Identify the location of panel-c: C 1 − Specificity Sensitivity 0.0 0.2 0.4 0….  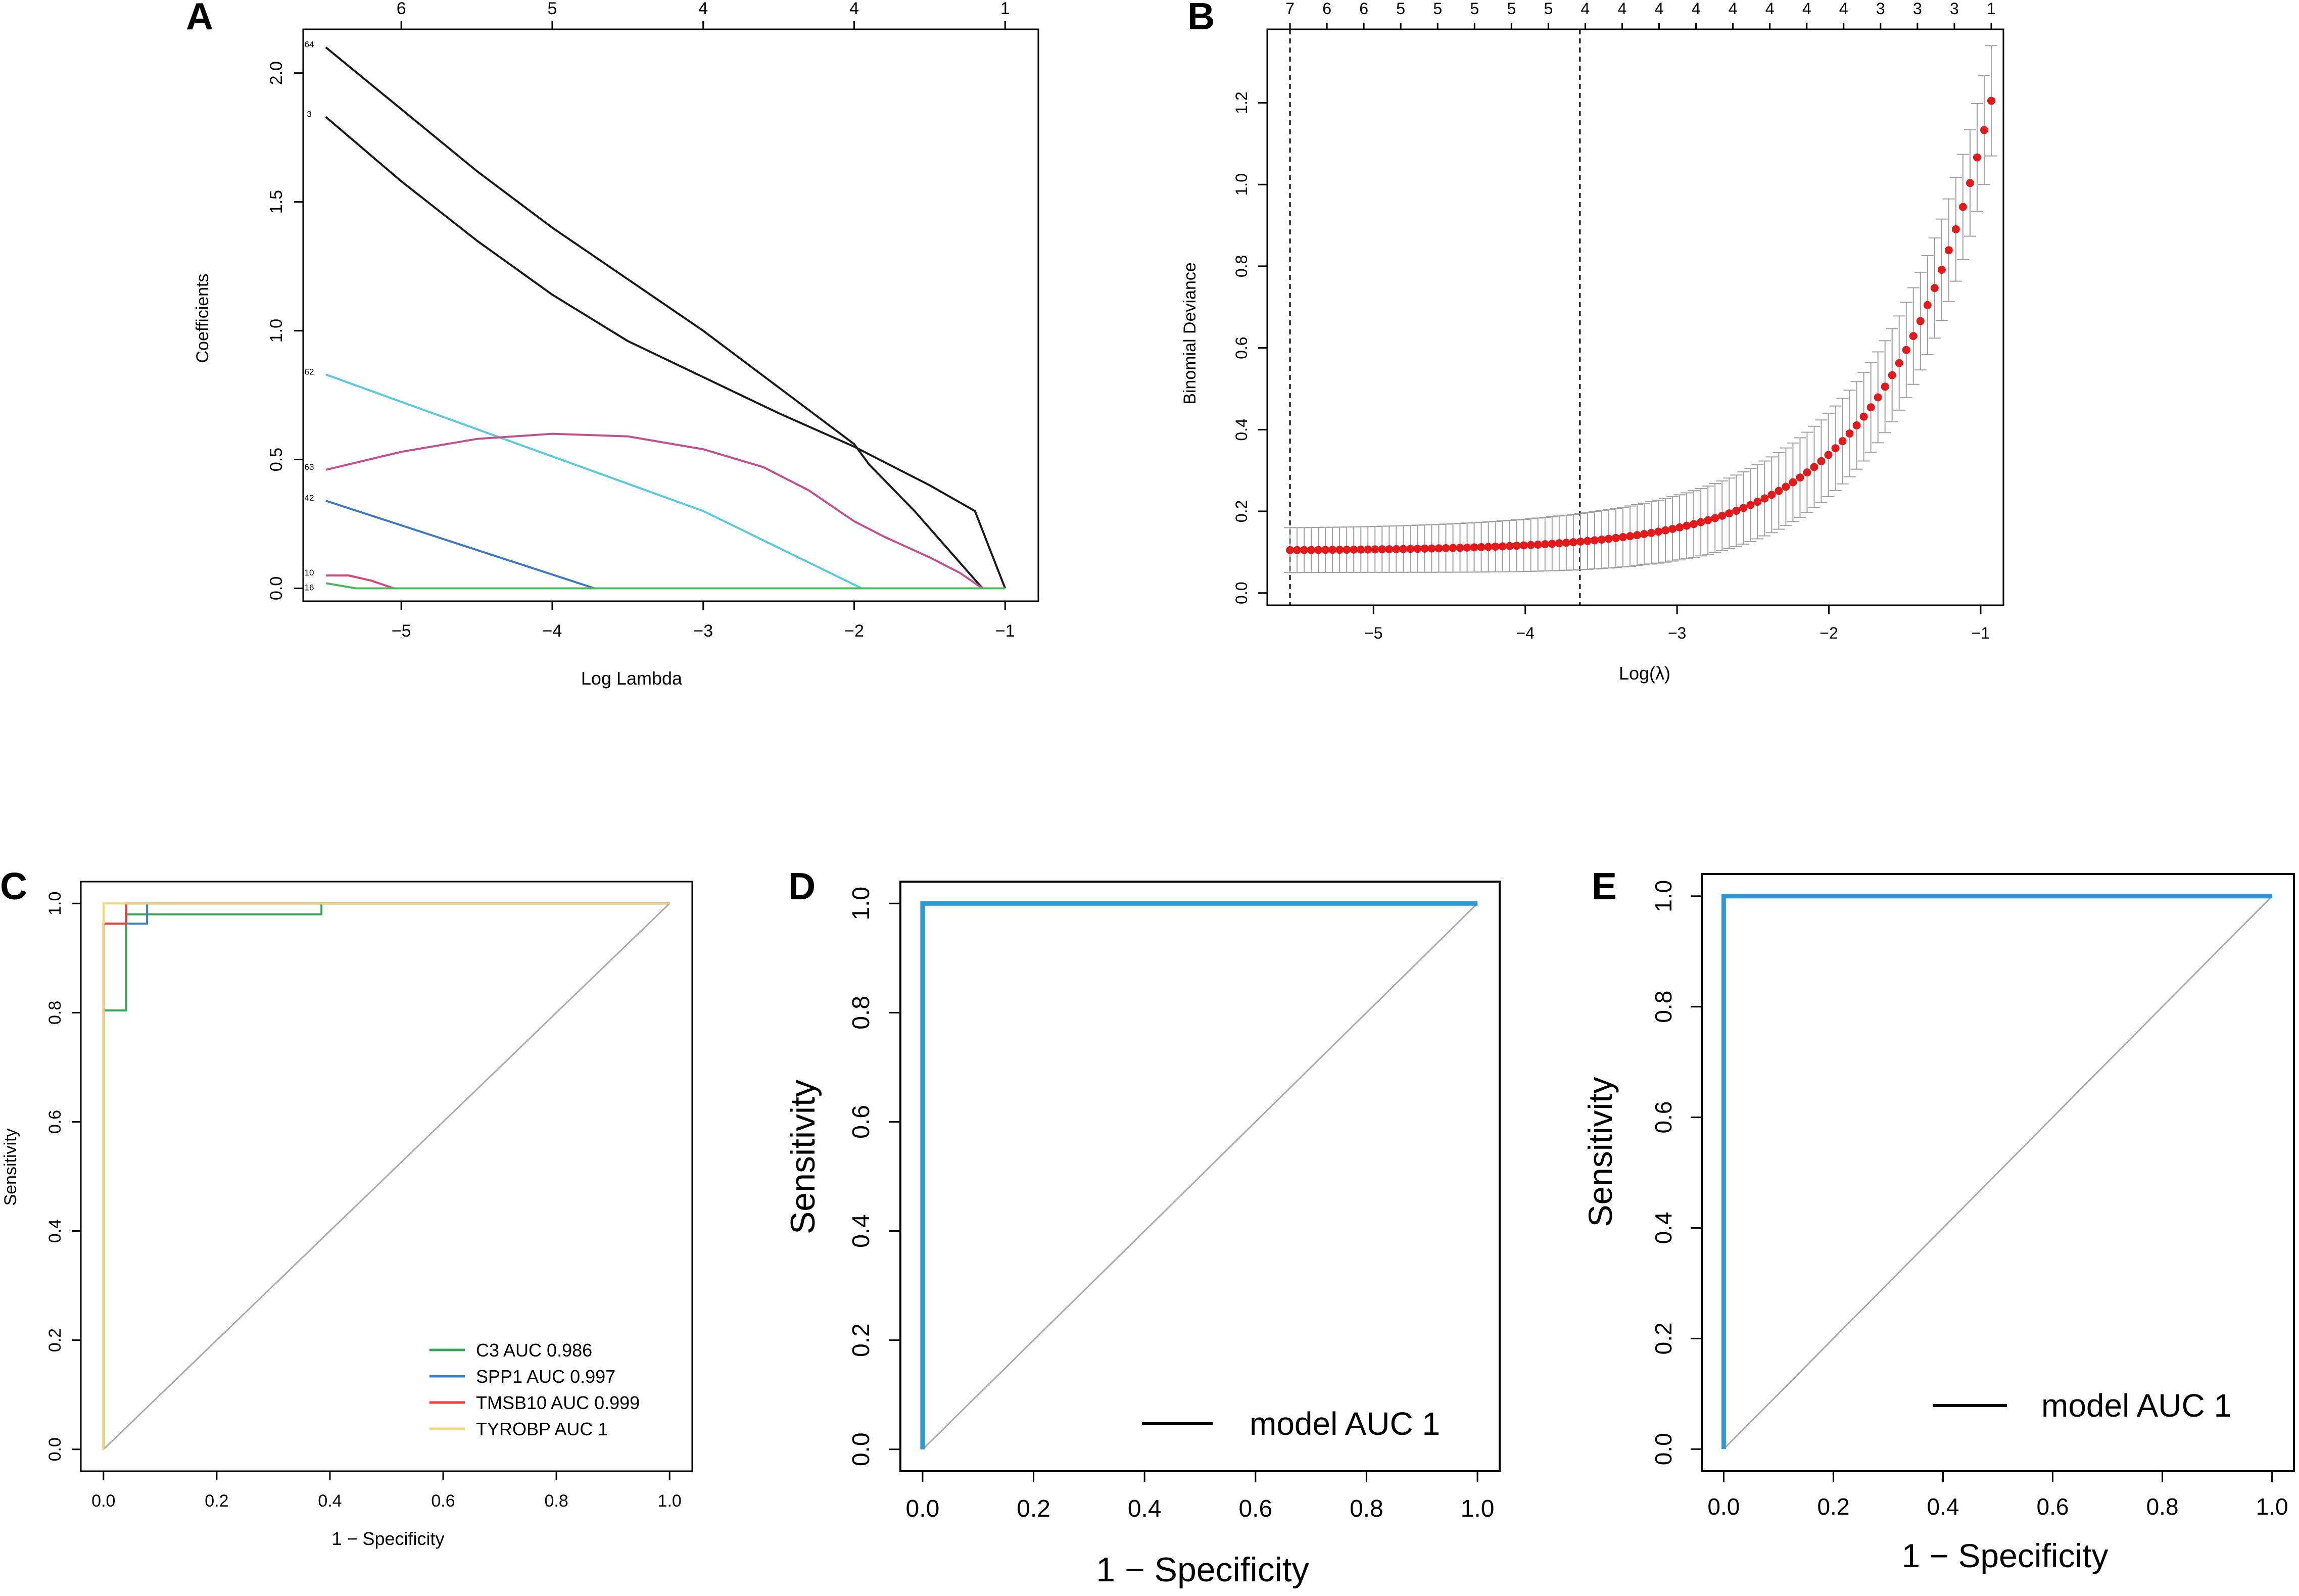
(346, 1207).